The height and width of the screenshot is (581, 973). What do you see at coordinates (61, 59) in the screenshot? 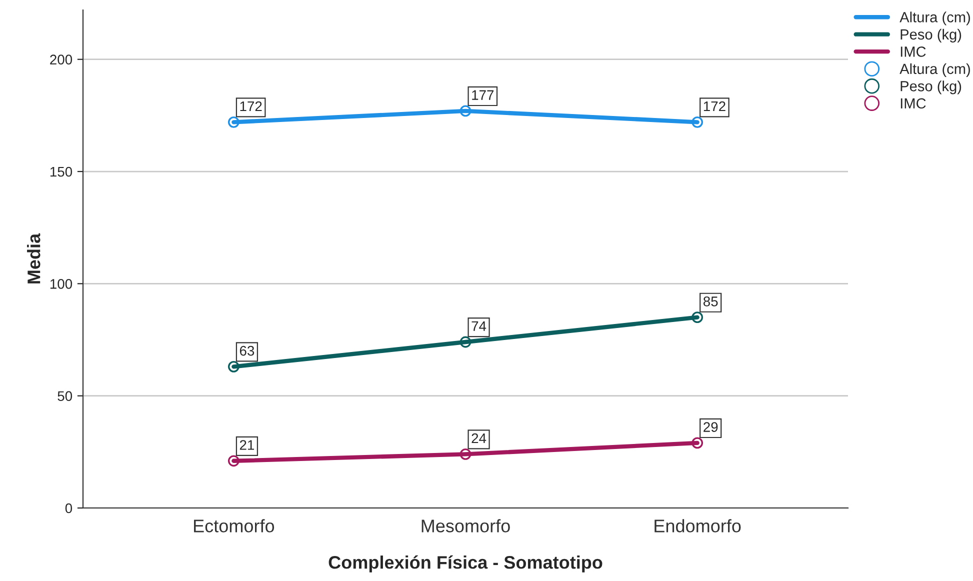
I see `y-tick-label: 200` at bounding box center [61, 59].